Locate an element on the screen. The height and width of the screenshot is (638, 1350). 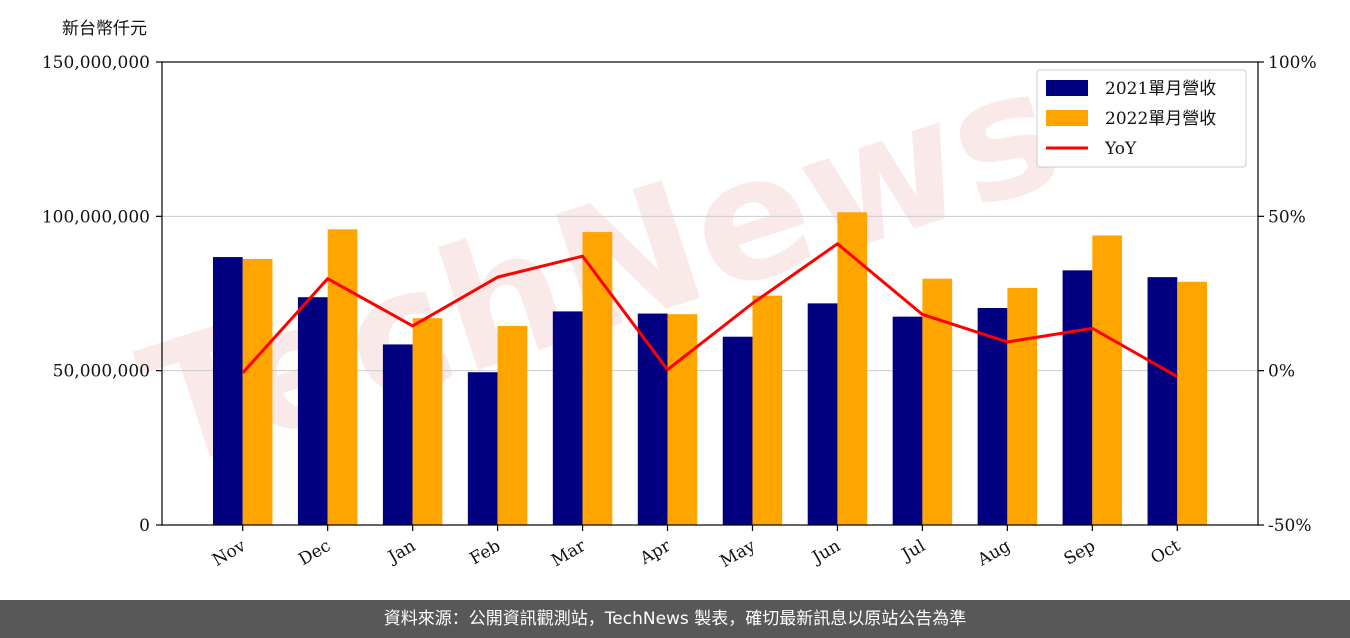
bar-2021-jul is located at coordinates (907, 420).